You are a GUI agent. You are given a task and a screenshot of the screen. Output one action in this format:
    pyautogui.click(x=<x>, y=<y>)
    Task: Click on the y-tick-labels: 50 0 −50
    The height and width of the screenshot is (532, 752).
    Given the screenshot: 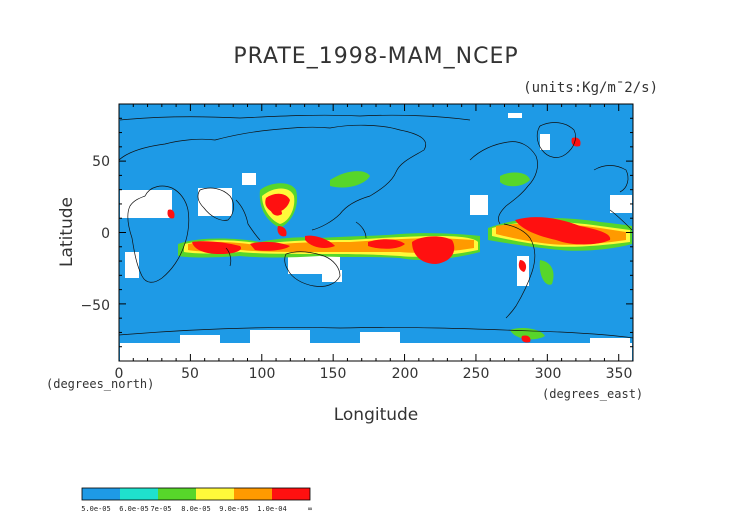 What is the action you would take?
    pyautogui.click(x=95, y=234)
    